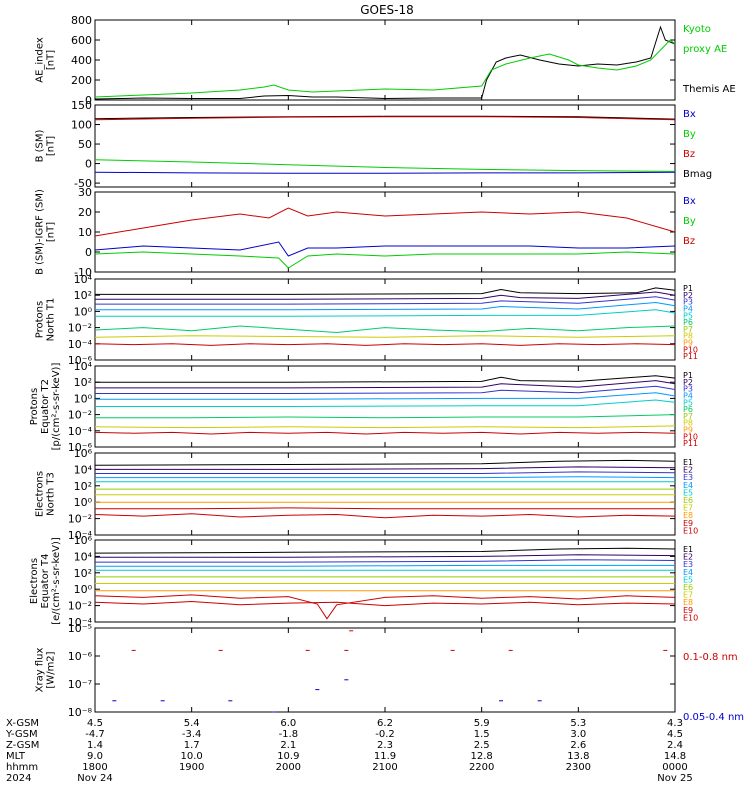  Describe the element at coordinates (385, 295) in the screenshot. I see `series-line-p2` at that location.